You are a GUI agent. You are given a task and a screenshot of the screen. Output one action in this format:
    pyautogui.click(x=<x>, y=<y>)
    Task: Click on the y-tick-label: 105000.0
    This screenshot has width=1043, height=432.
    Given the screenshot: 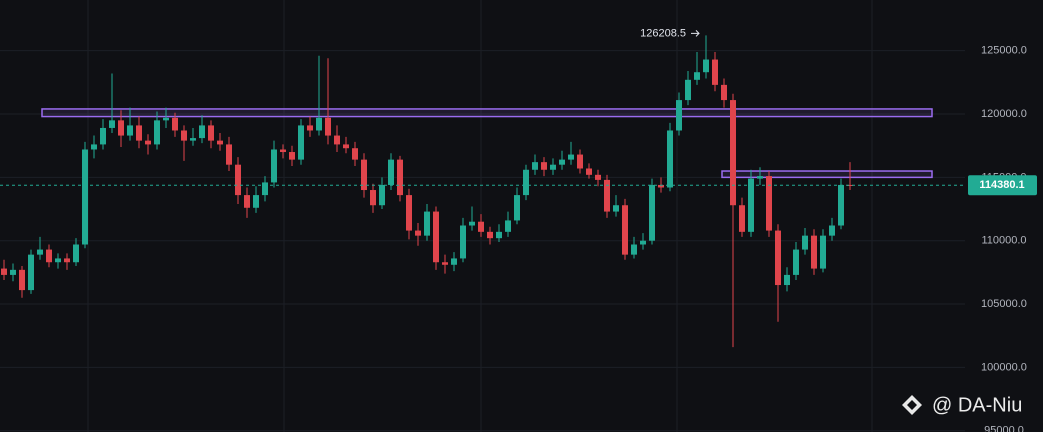 What is the action you would take?
    pyautogui.click(x=1004, y=304)
    